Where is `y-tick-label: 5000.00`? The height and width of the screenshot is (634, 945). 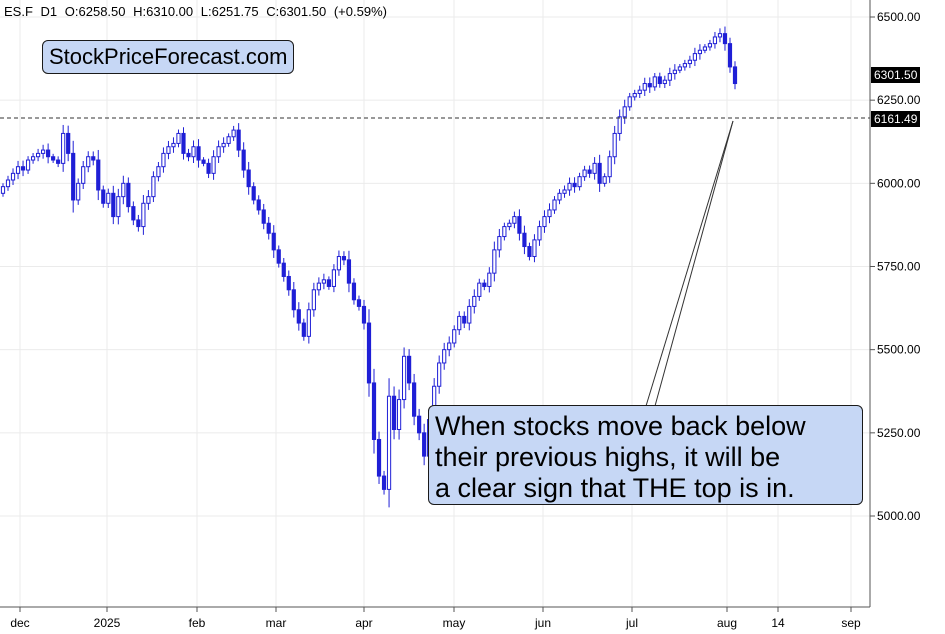 y-tick-label: 5000.00 is located at coordinates (899, 516).